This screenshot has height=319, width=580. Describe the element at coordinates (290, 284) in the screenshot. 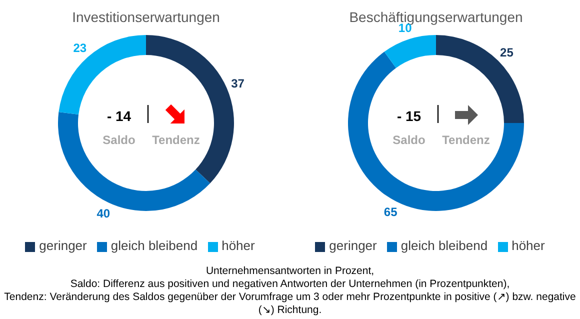

I see `text: Saldo: Differenz aus positiven und negativen Antworten der Unternehmen (in Prozentpunkten),` at that location.